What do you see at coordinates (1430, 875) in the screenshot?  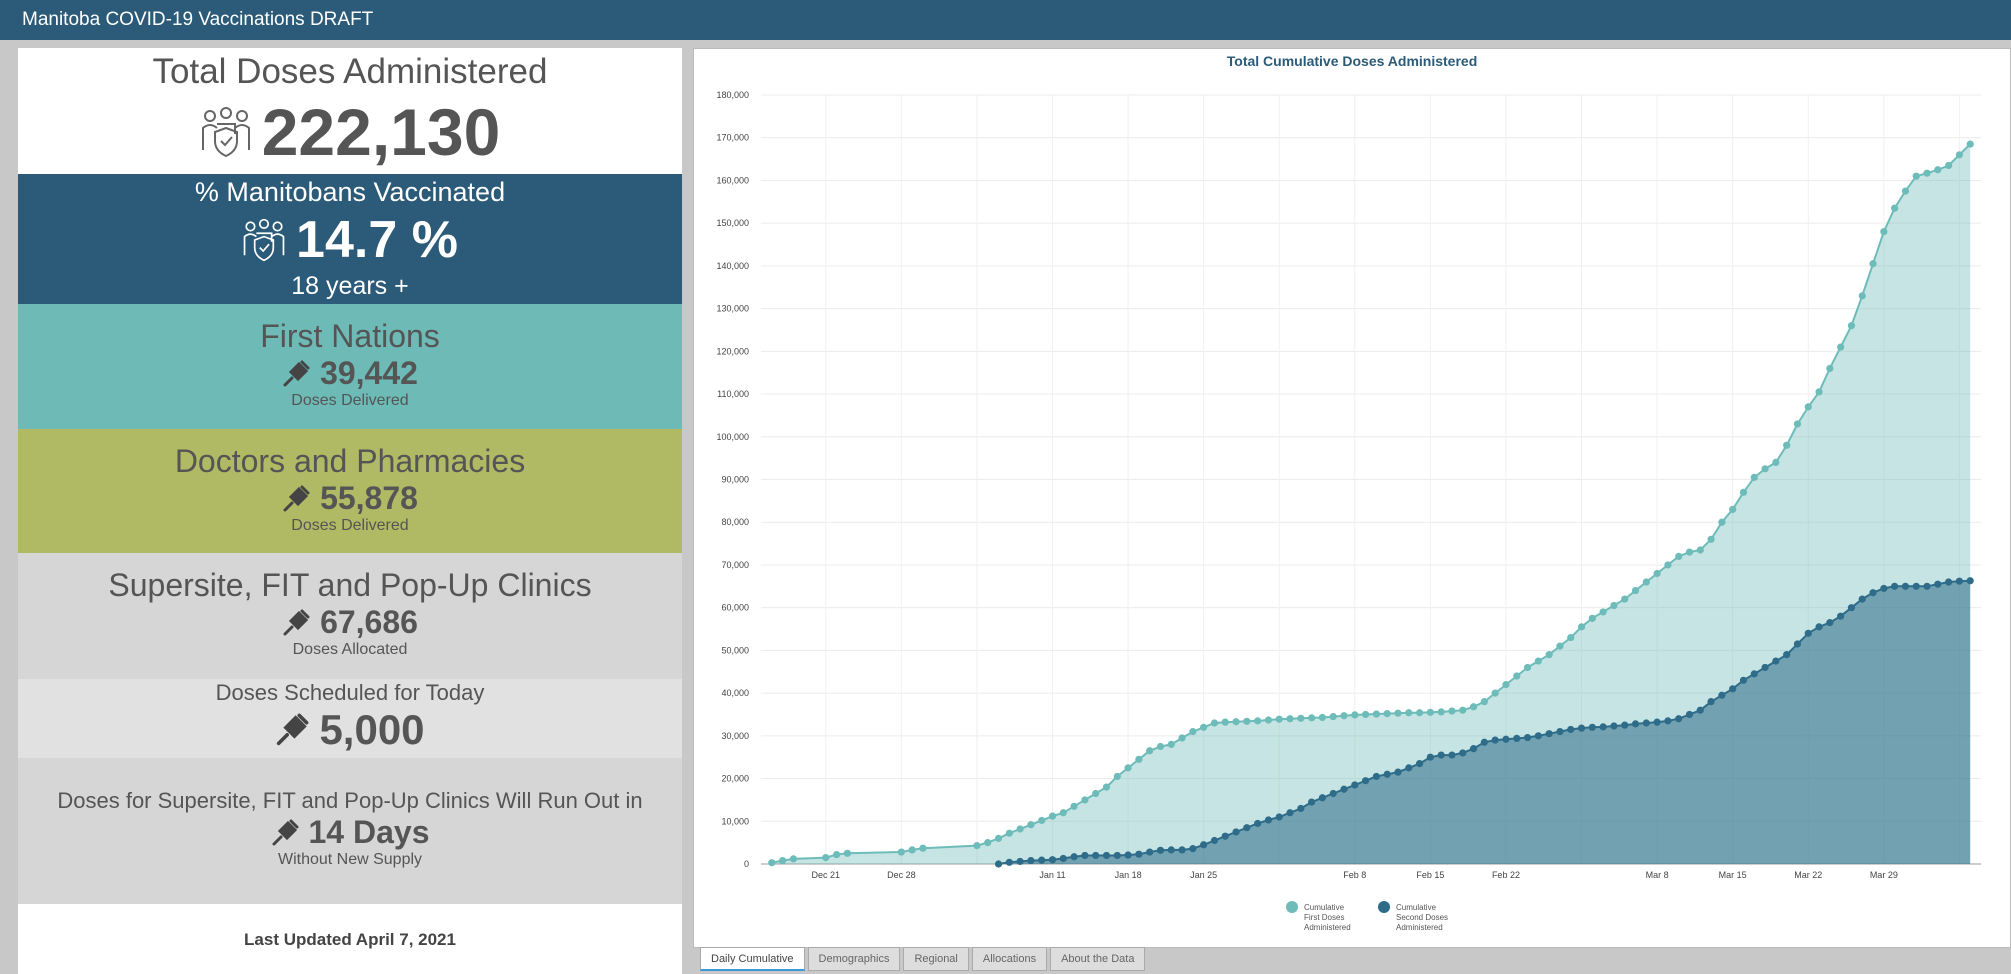 I see `x-tick-label: Feb 15` at bounding box center [1430, 875].